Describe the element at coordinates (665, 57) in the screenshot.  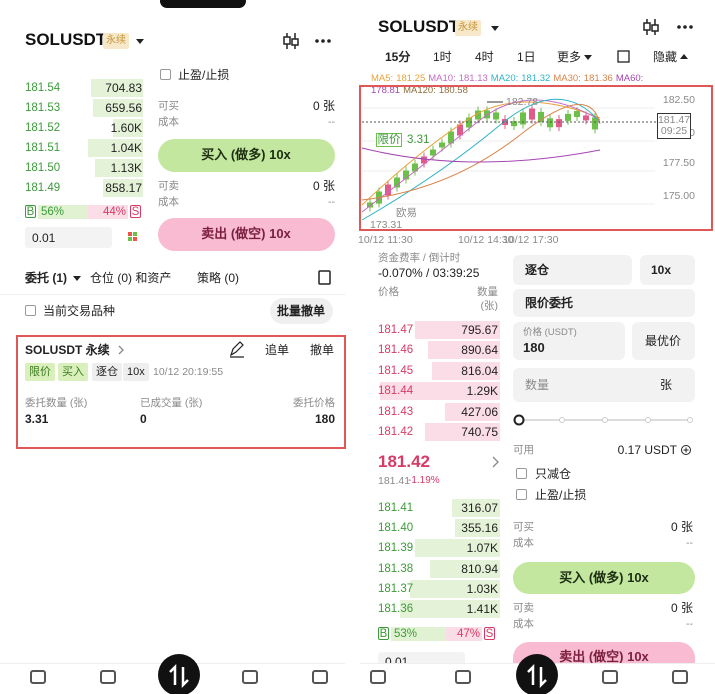
I see `hide-button: 隐藏` at that location.